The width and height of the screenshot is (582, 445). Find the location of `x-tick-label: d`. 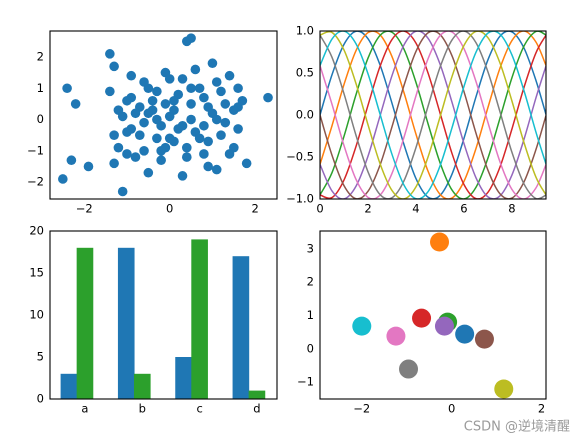

x-tick-label: d is located at coordinates (256, 409).